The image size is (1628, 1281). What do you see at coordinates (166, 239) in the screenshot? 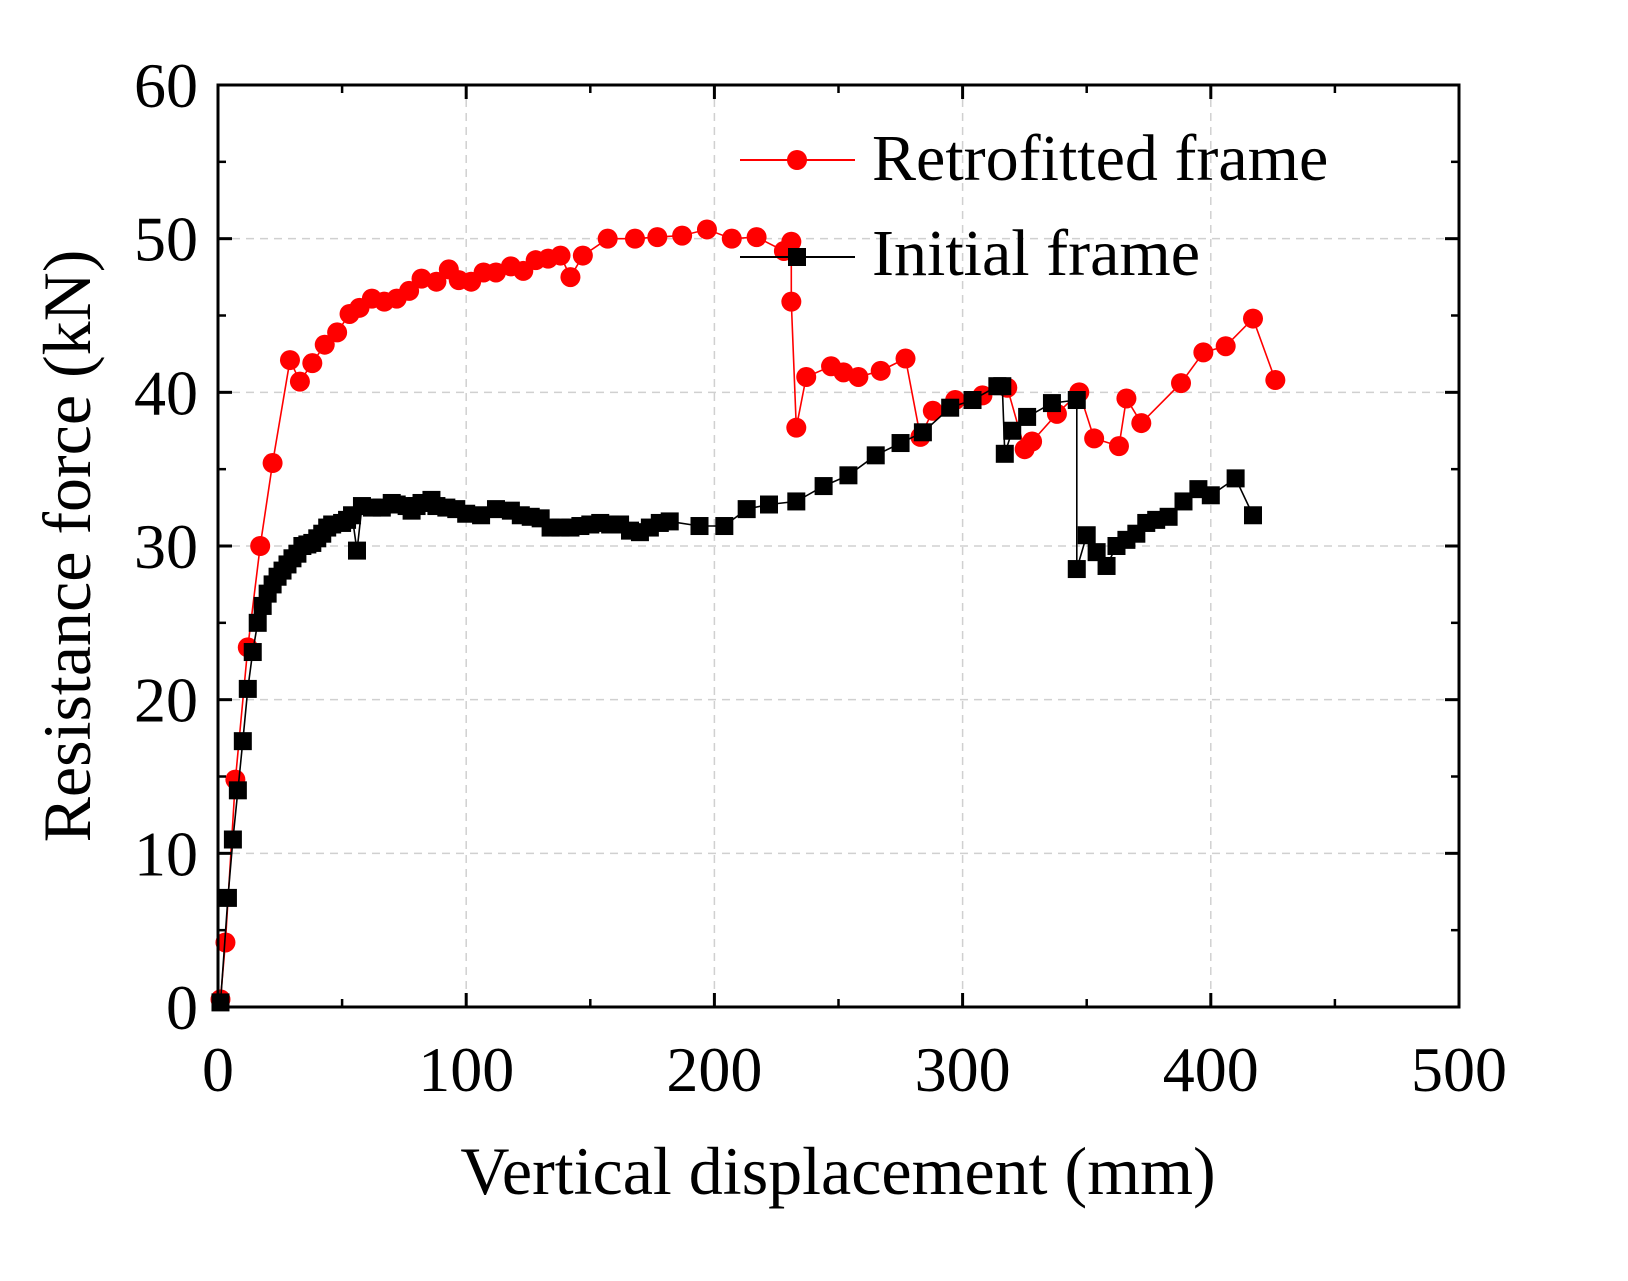
I see `y-tick-label: 50` at bounding box center [166, 239].